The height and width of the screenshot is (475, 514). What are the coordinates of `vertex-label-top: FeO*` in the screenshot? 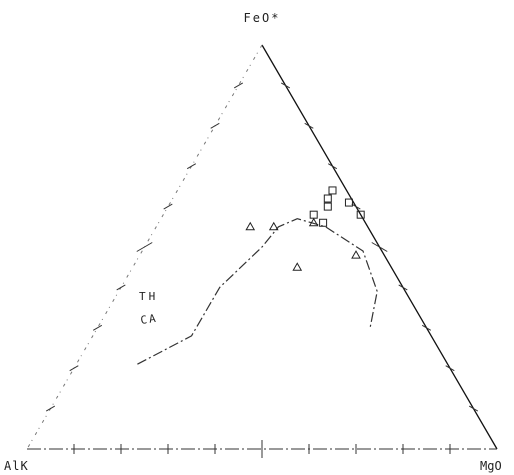 It's located at (262, 18).